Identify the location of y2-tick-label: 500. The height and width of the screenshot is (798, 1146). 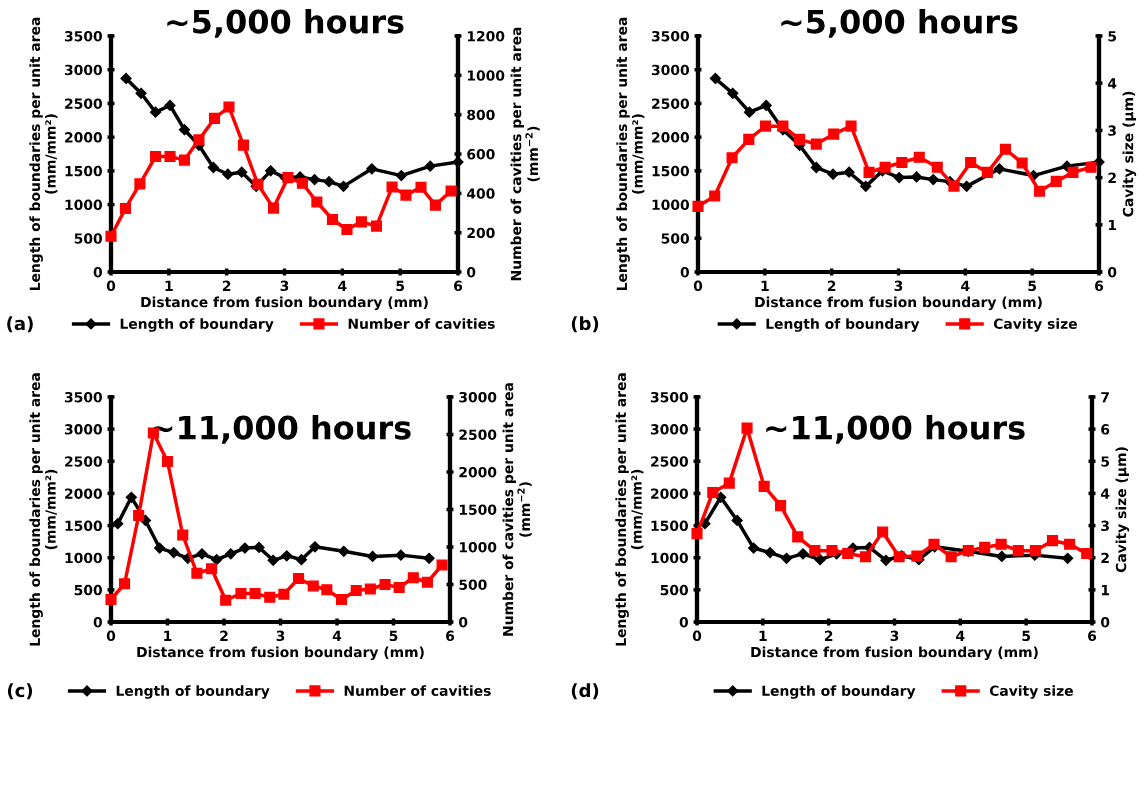
(473, 584).